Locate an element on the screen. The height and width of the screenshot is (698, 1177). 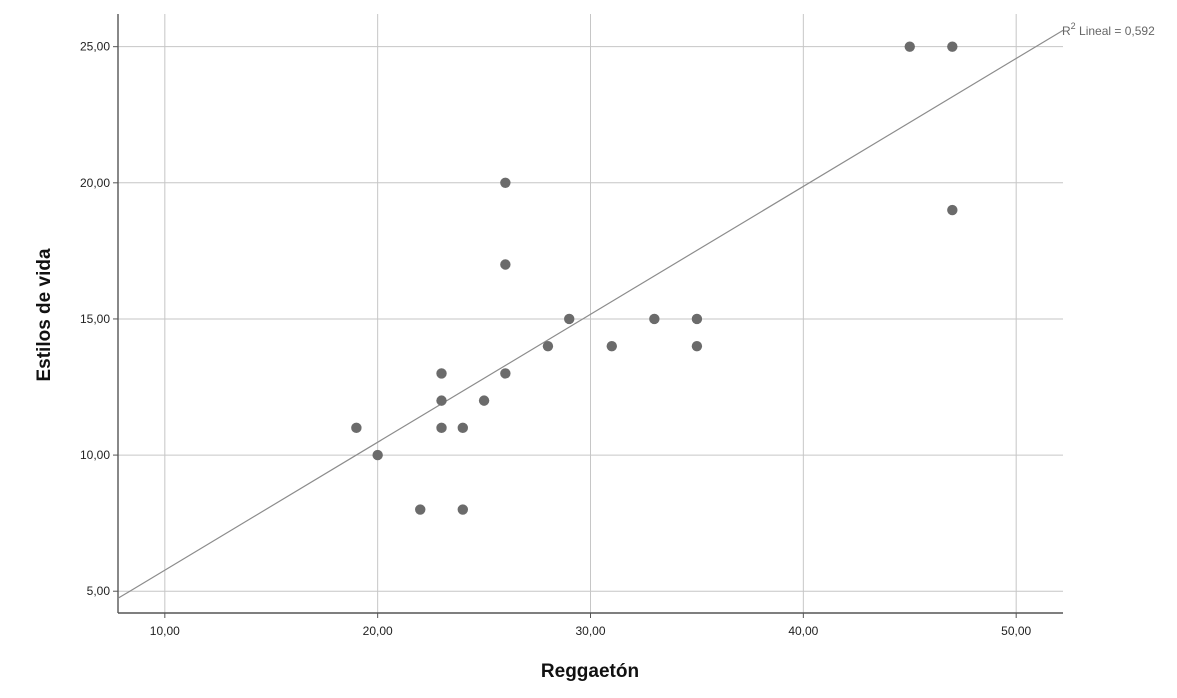
y-tick-label: 5,00 is located at coordinates (99, 591).